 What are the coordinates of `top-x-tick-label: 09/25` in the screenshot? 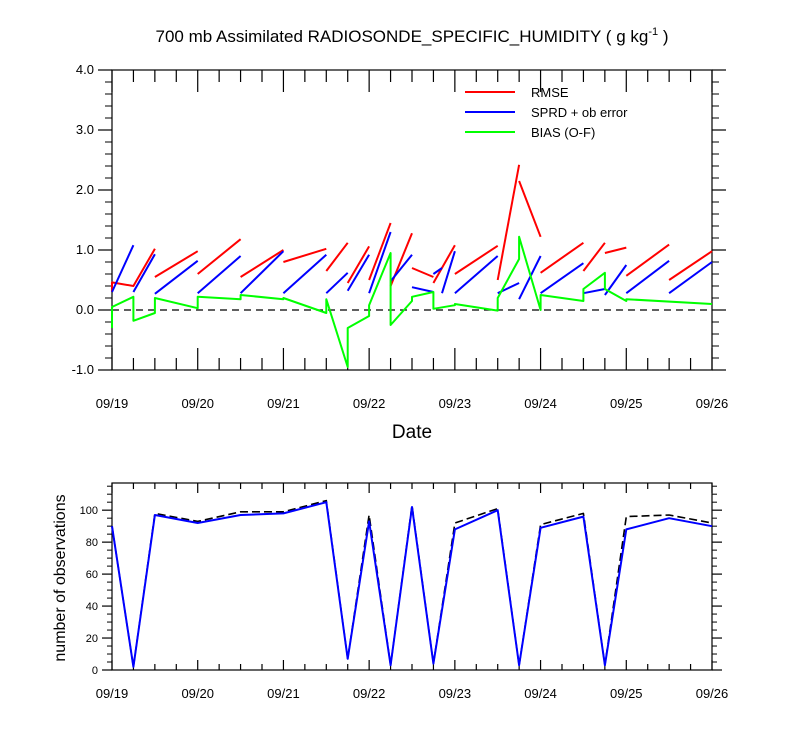 It's located at (626, 403).